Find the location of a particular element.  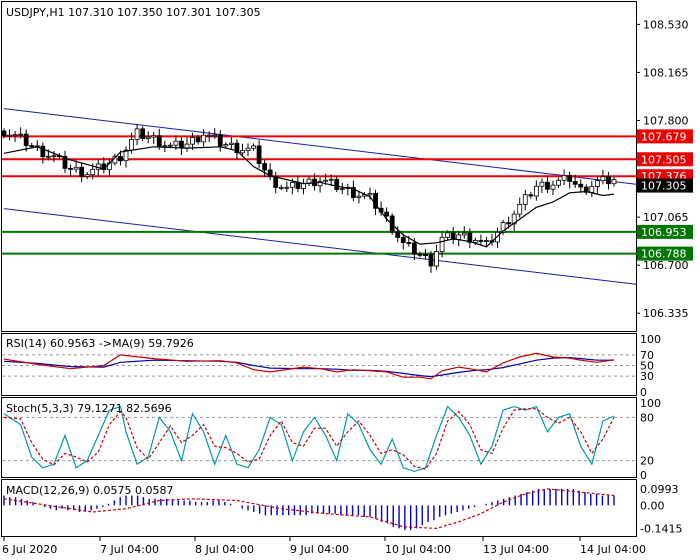

current-price-box is located at coordinates (665, 185).